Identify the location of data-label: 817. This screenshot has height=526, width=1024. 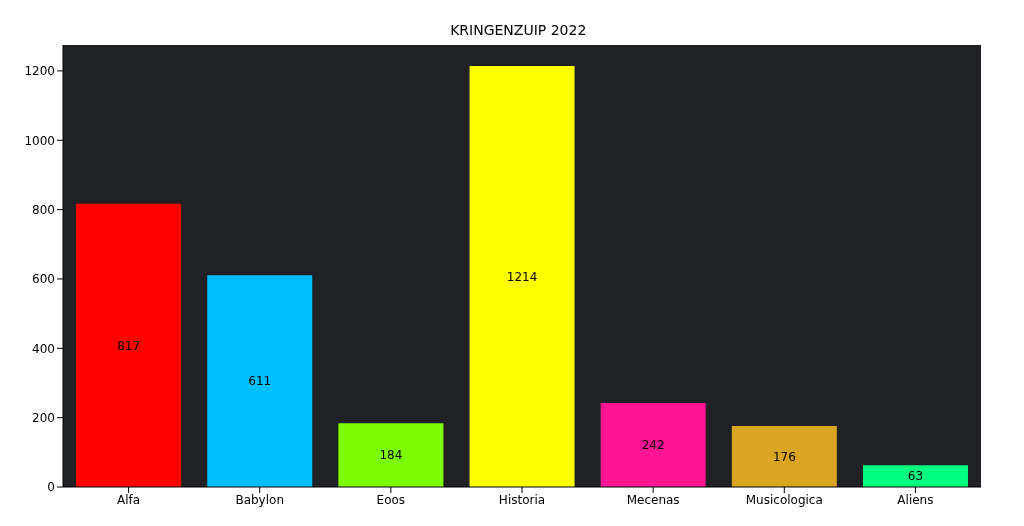
(129, 345).